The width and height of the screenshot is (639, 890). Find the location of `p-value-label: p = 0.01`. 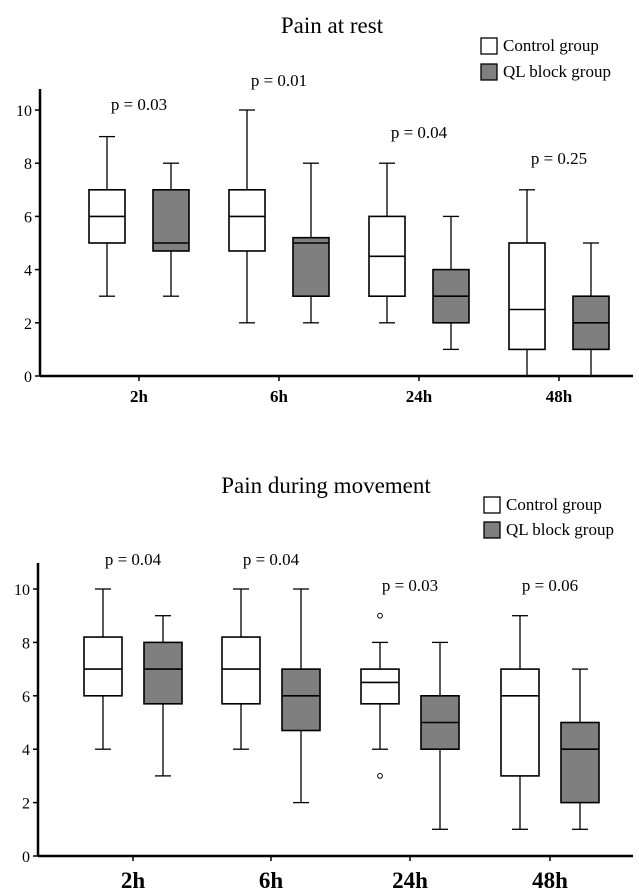

p-value-label: p = 0.01 is located at coordinates (279, 80).